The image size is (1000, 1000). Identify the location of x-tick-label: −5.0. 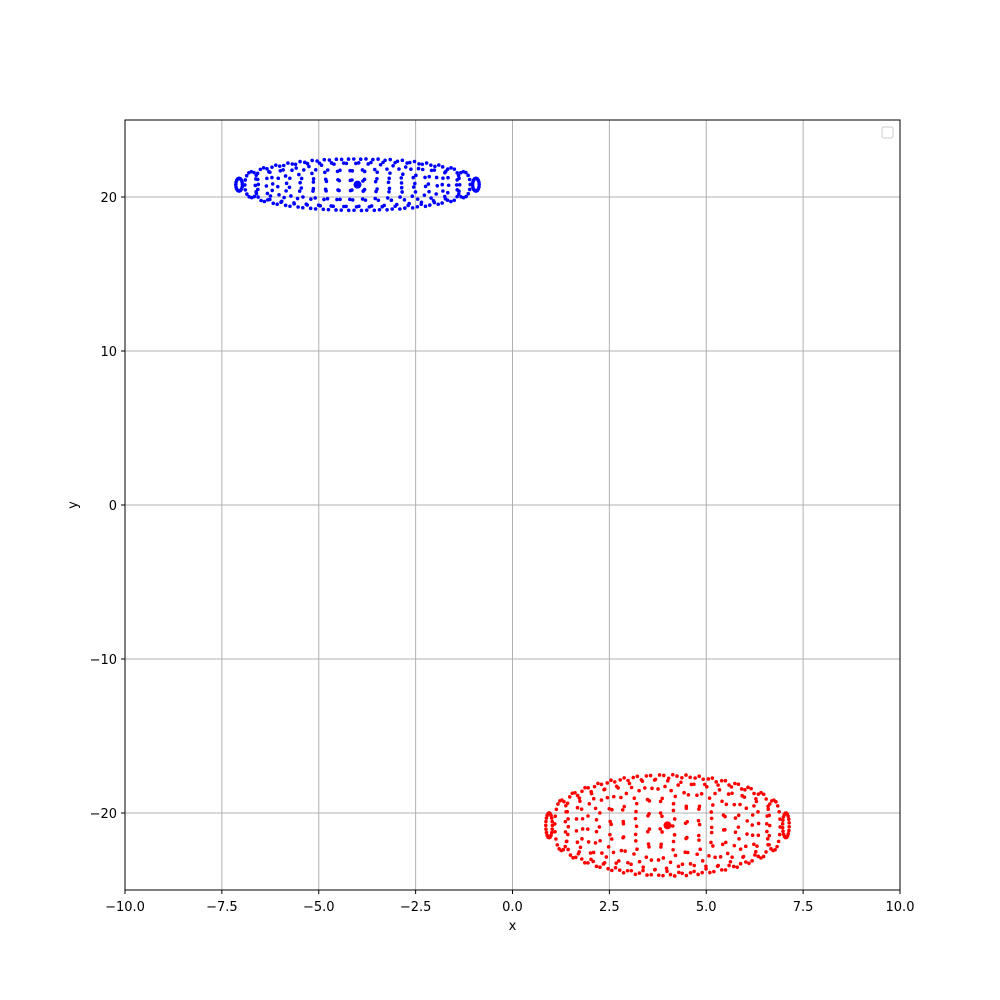
(319, 907).